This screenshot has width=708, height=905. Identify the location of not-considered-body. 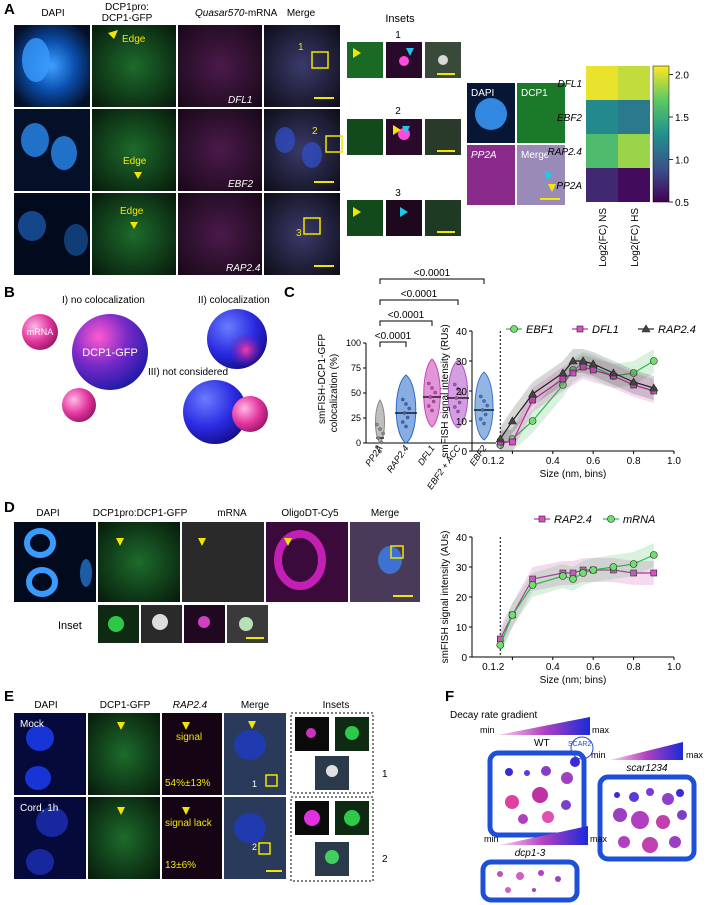
(215, 412).